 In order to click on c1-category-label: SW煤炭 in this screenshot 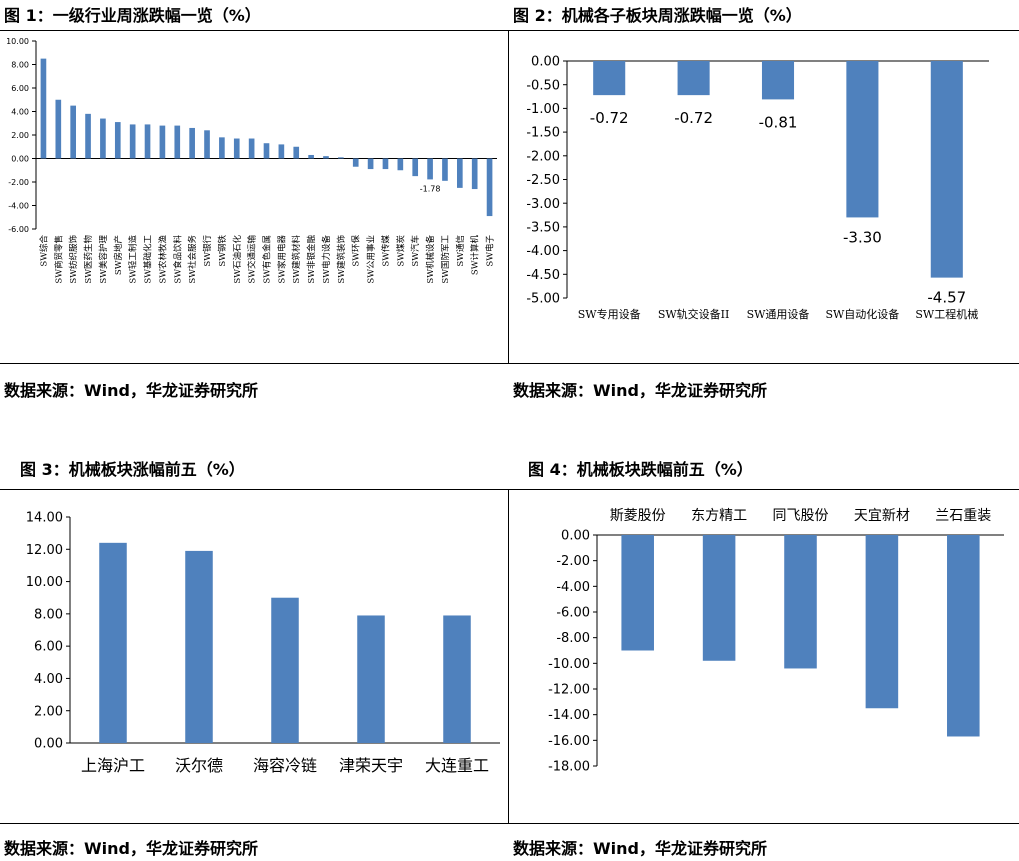, I will do `click(400, 251)`.